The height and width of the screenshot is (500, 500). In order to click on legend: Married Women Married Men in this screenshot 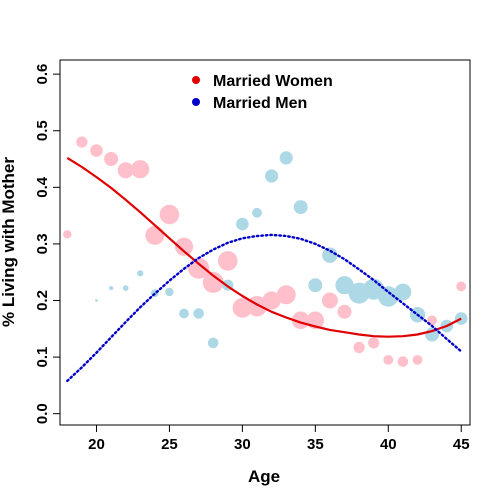, I will do `click(262, 92)`.